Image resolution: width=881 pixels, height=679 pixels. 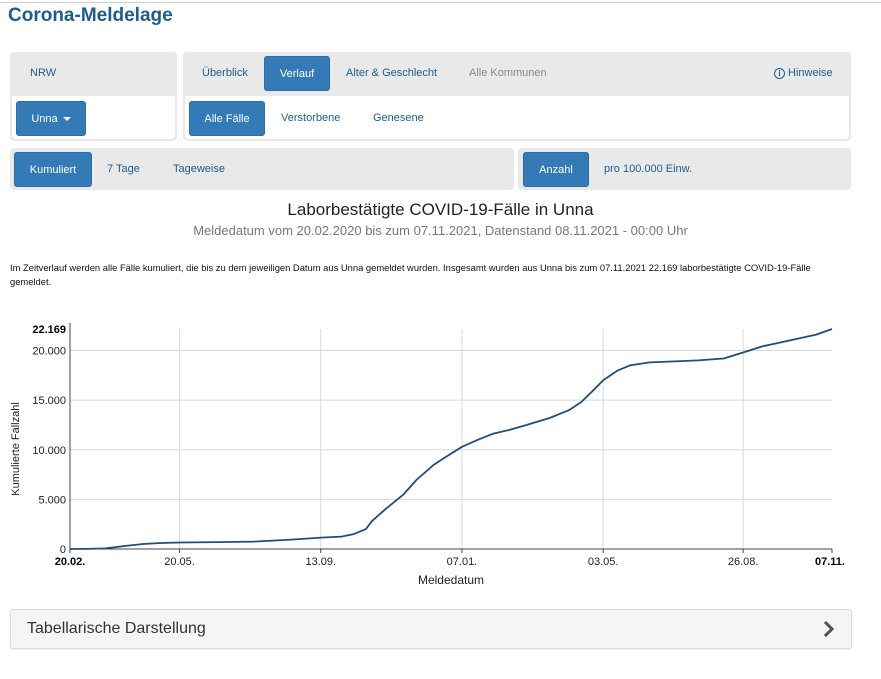 I want to click on filter-alle-faelle: Alle Fälle, so click(x=227, y=118).